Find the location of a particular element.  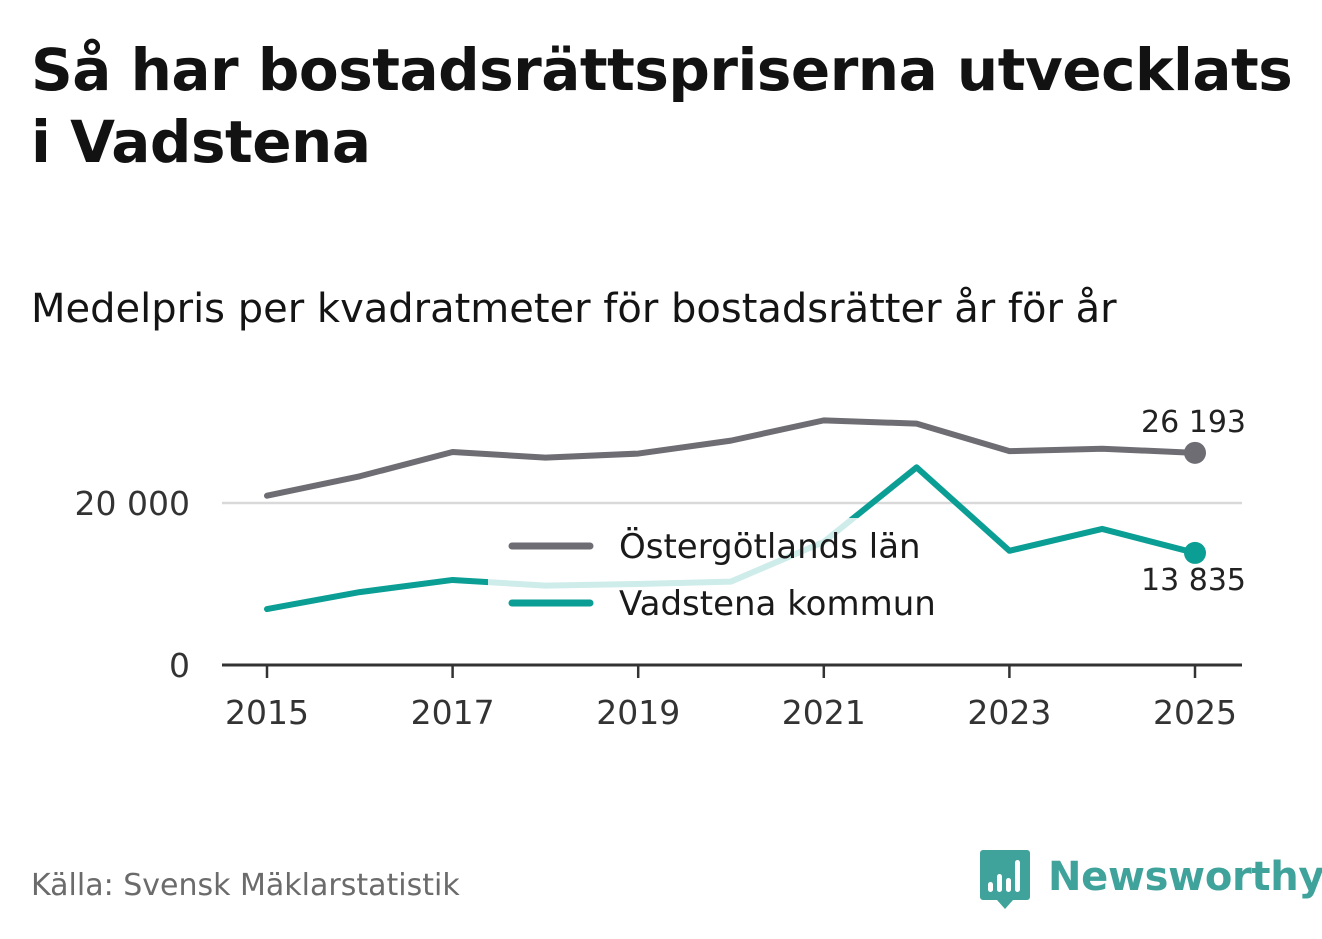

x-tick-label-2017: 2017 is located at coordinates (453, 712).